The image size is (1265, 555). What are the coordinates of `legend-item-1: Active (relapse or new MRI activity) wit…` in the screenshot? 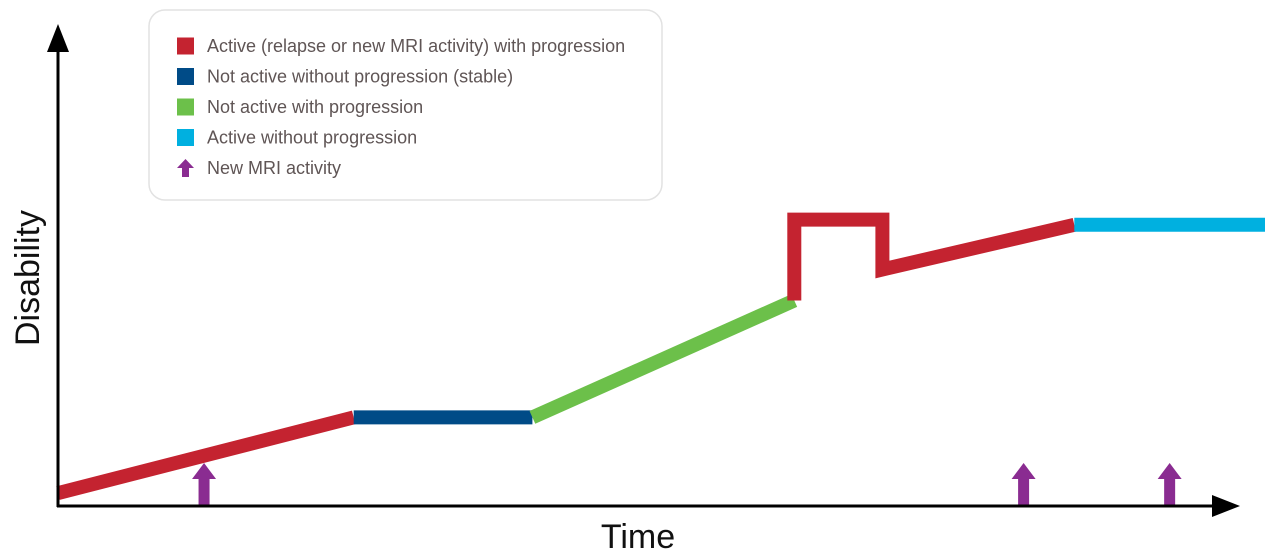 It's located at (401, 46).